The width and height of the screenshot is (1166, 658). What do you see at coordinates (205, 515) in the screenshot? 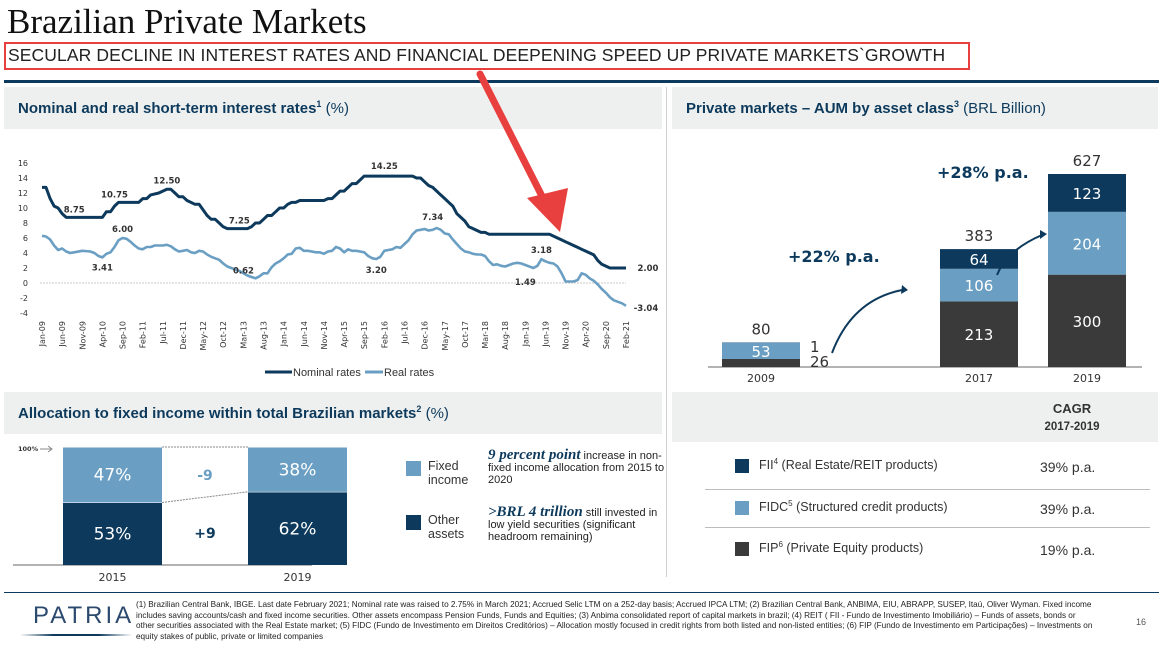
I see `allocation-bars: 53% 47% 2015 62% 38% 2019 -9 +9` at bounding box center [205, 515].